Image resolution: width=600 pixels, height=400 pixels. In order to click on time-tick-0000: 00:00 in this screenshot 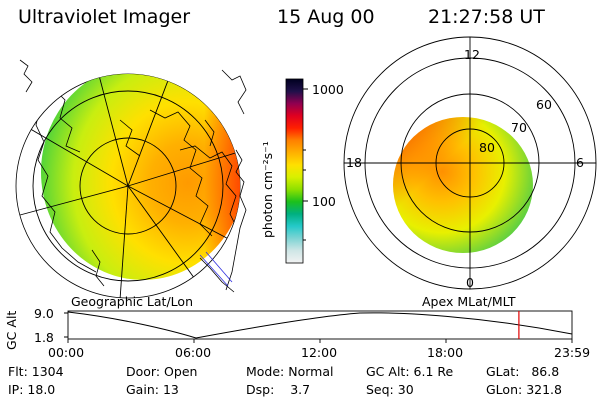, I will do `click(66, 352)`.